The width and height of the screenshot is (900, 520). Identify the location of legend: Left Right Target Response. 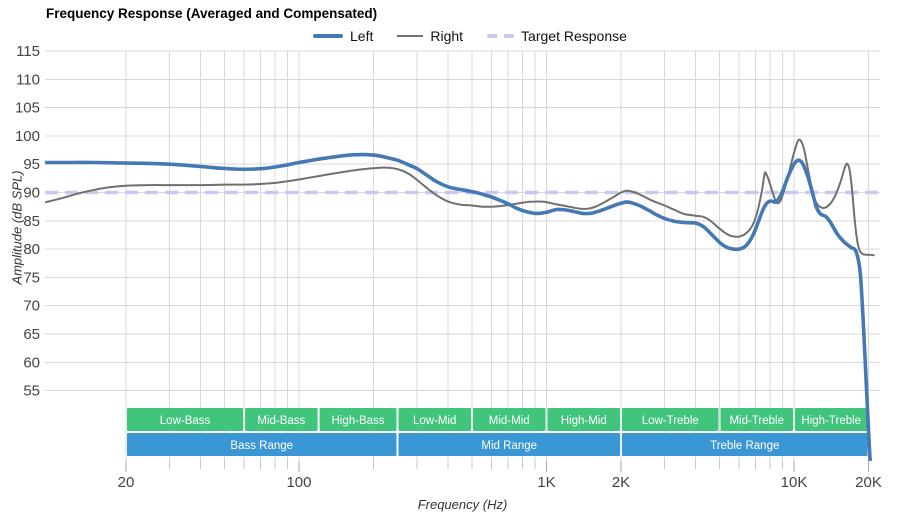
(470, 36).